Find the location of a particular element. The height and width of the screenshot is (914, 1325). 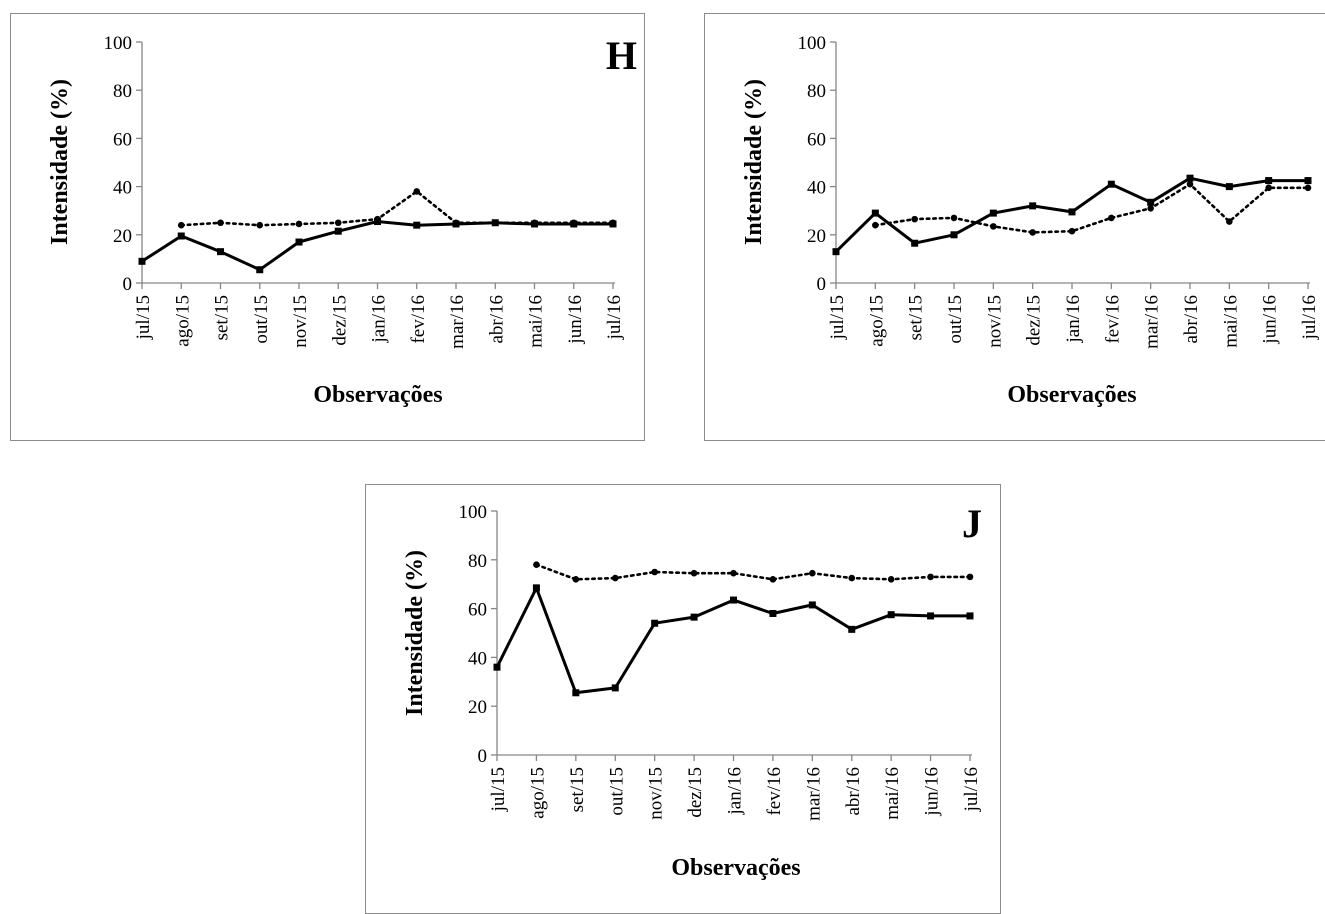

x-tick-label-i: dez/15 is located at coordinates (1034, 320).